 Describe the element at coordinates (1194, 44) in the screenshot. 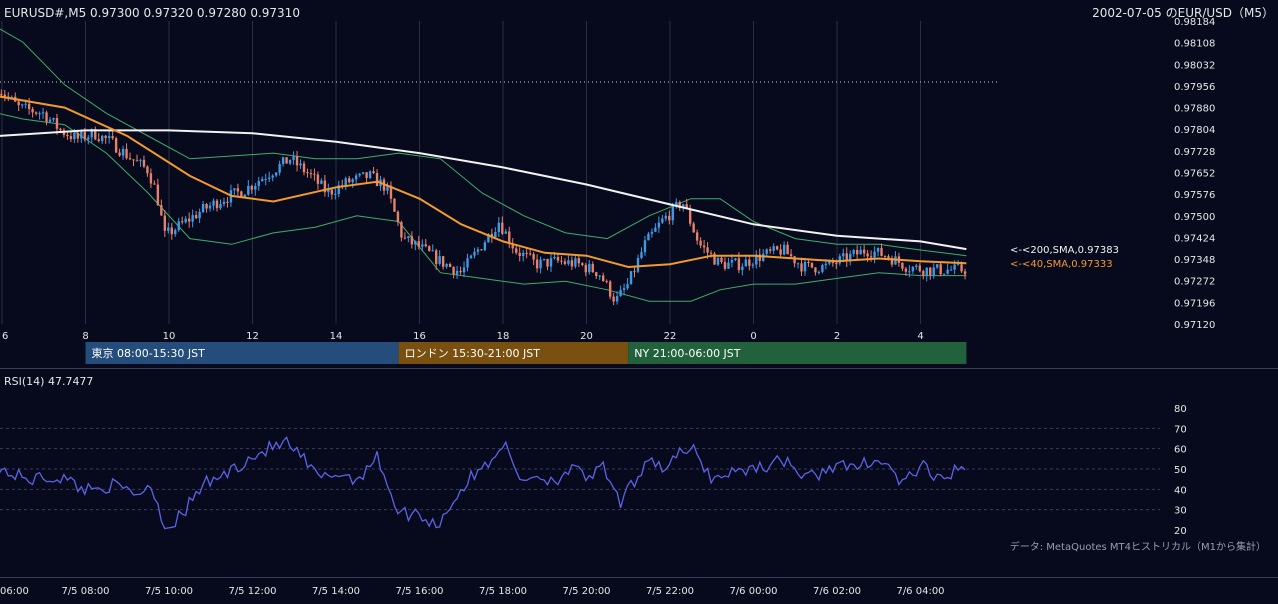

I see `price-tick-label: 0.98108` at that location.